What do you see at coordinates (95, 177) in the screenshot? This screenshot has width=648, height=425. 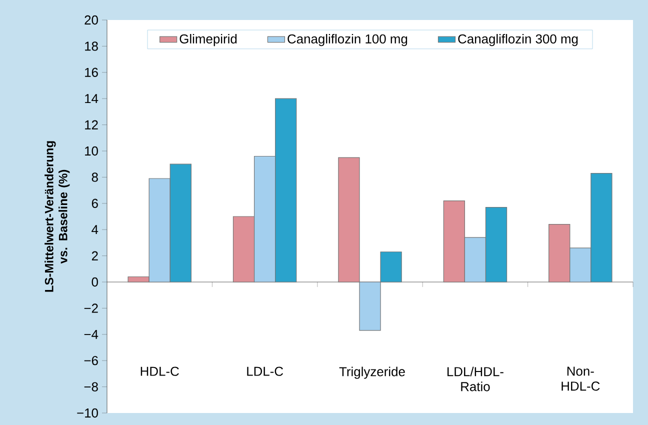 I see `y-tick-label: 8` at bounding box center [95, 177].